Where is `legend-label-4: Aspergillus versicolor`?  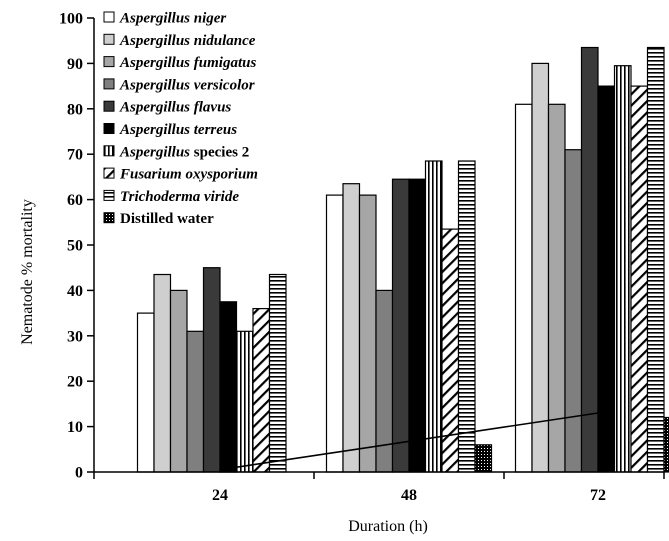
legend-label-4: Aspergillus versicolor is located at coordinates (187, 85).